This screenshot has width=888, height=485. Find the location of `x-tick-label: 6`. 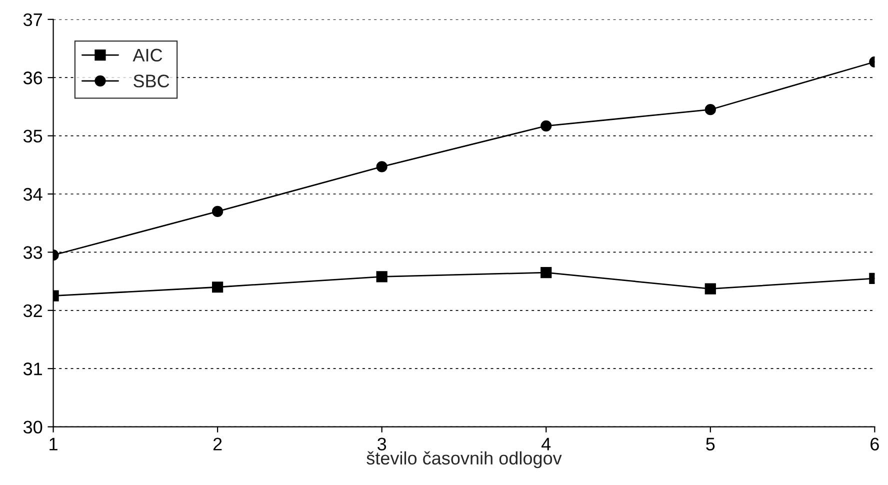

x-tick-label: 6 is located at coordinates (874, 444).